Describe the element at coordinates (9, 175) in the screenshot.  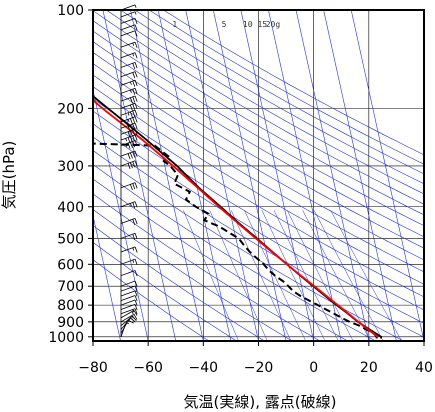
I see `y-axis-label: 気圧(hPa)` at that location.